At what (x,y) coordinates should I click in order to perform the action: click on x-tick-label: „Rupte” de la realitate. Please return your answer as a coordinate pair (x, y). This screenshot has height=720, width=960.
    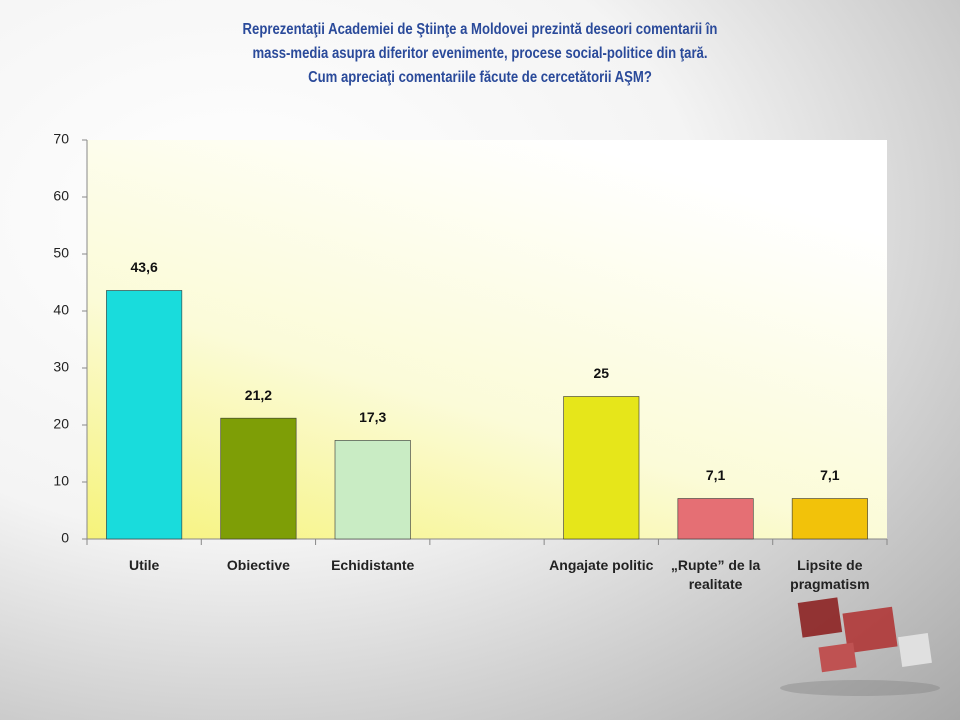
    Looking at the image, I should click on (715, 574).